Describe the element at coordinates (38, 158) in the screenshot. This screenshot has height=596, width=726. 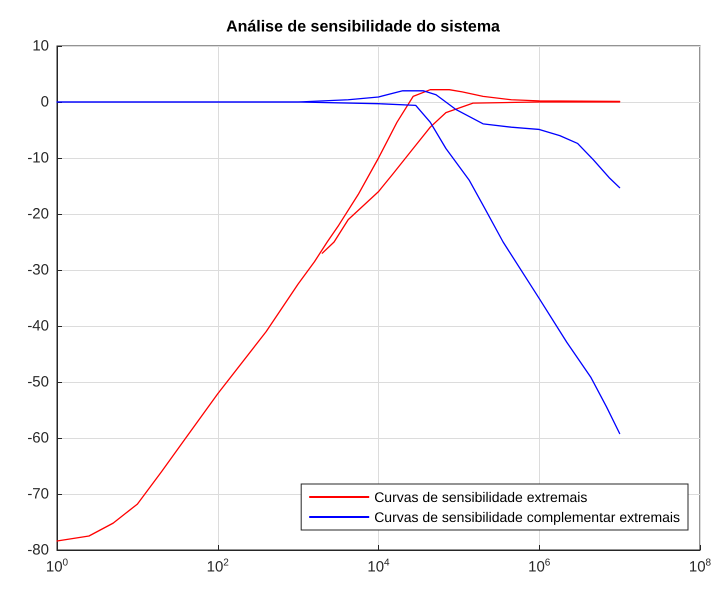
I see `y-tick-label: -10` at that location.